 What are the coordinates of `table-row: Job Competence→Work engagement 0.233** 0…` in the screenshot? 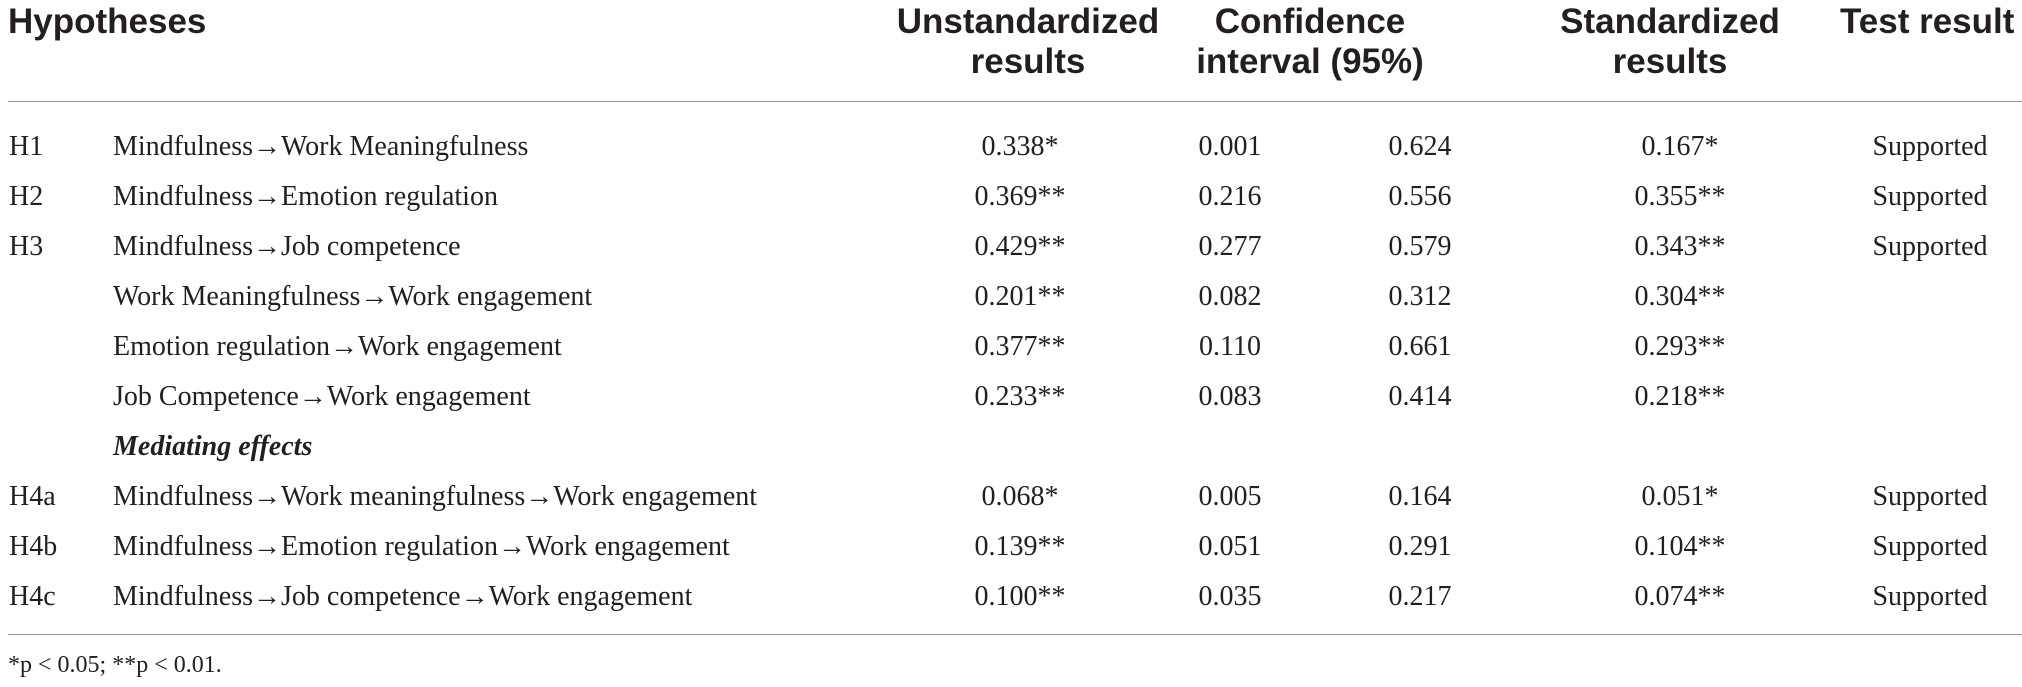 It's located at (1011, 397).